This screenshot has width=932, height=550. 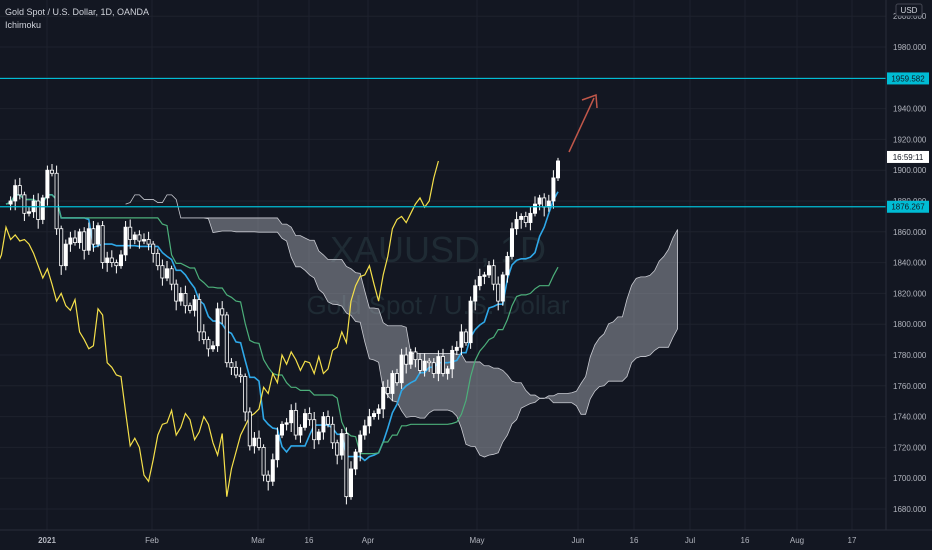 What do you see at coordinates (589, 101) in the screenshot?
I see `arrow-head` at bounding box center [589, 101].